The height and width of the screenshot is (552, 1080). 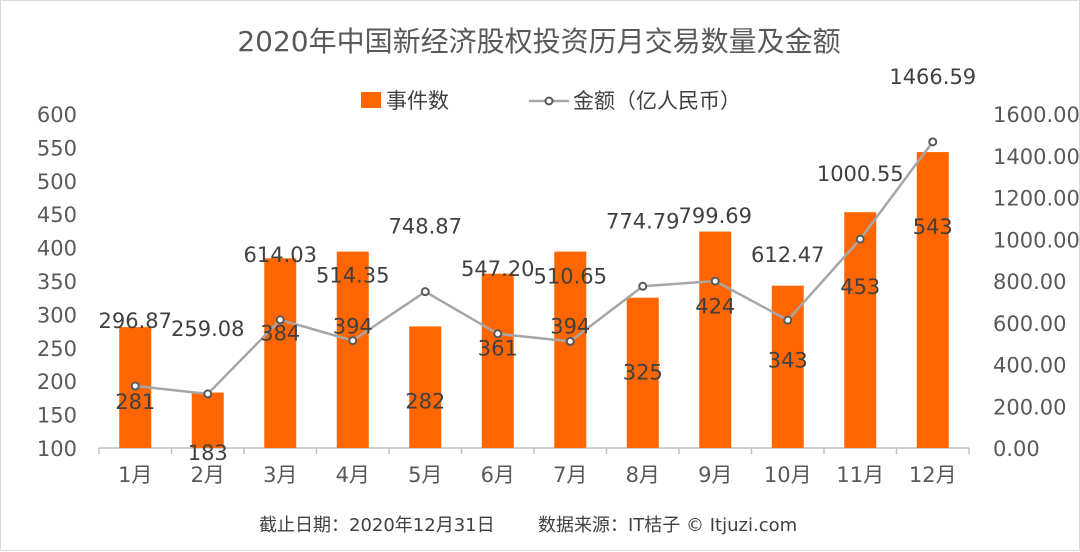 What do you see at coordinates (57, 416) in the screenshot?
I see `y-left-tick-label: 150` at bounding box center [57, 416].